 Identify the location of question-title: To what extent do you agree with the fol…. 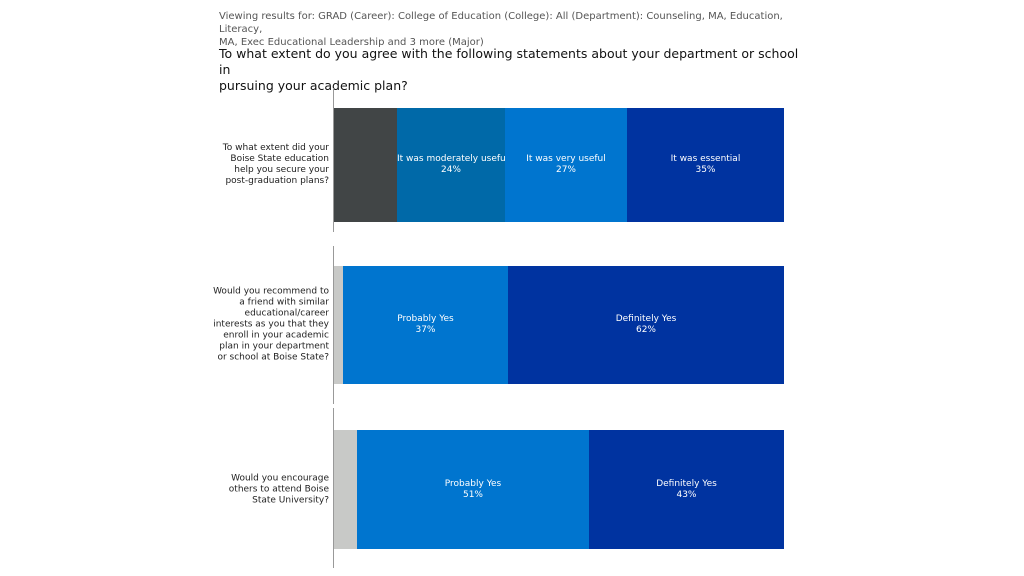
(509, 70).